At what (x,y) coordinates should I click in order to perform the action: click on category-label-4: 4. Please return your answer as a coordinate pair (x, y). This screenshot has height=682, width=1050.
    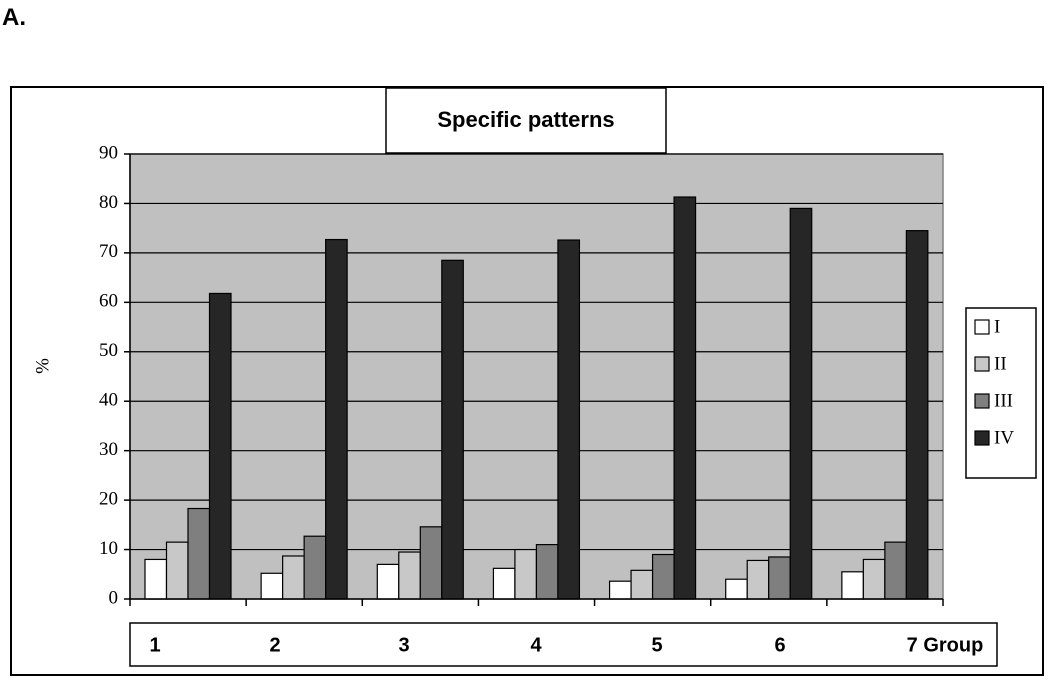
    Looking at the image, I should click on (536, 645).